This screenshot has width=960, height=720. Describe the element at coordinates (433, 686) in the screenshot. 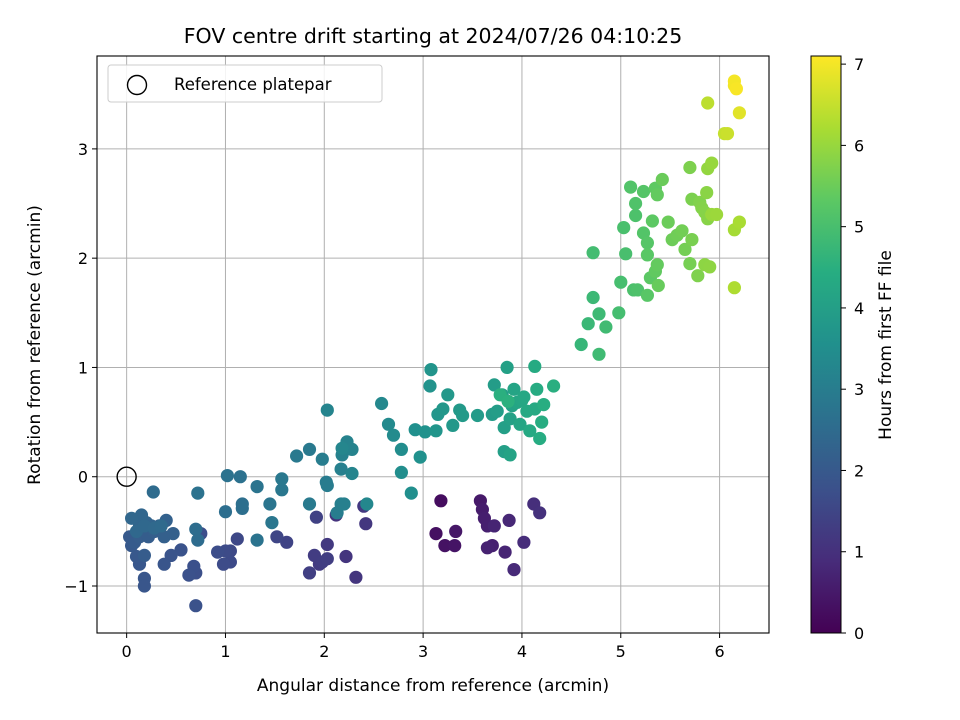

I see `x-axis-label: Angular distance from reference (arcmin)` at that location.